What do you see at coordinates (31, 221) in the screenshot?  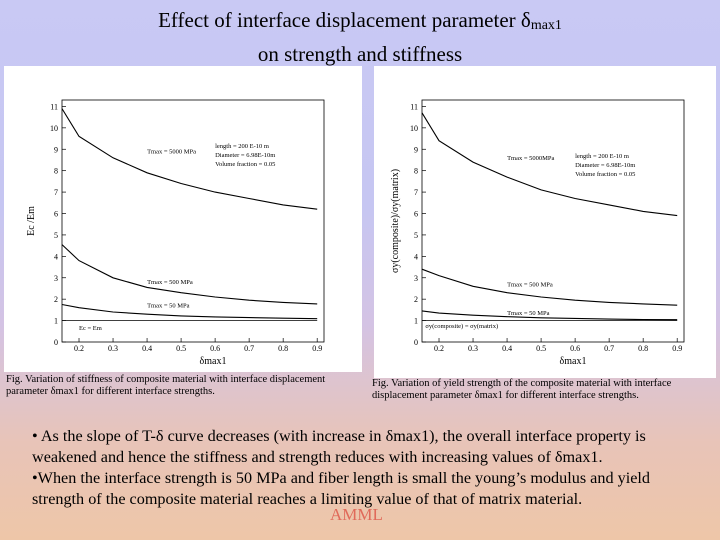 I see `y-axis-label: Ec /Em` at bounding box center [31, 221].